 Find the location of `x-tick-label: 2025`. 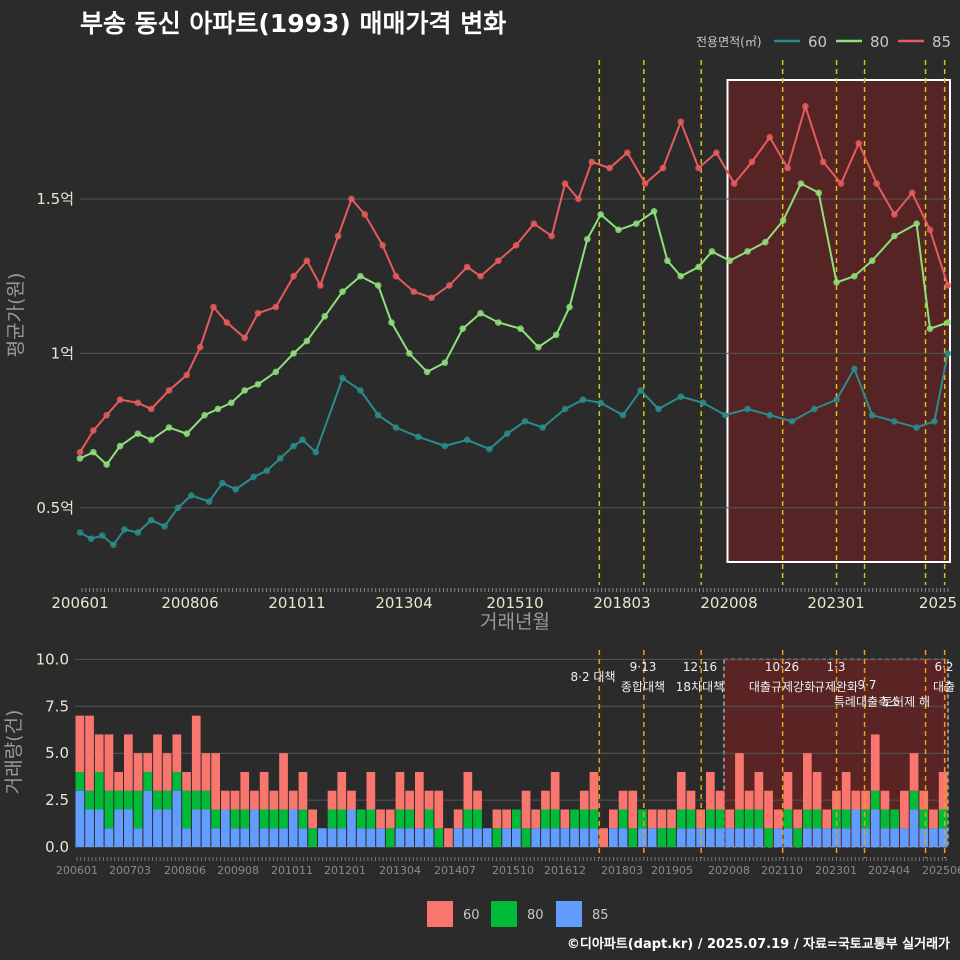

x-tick-label: 2025 is located at coordinates (938, 603).